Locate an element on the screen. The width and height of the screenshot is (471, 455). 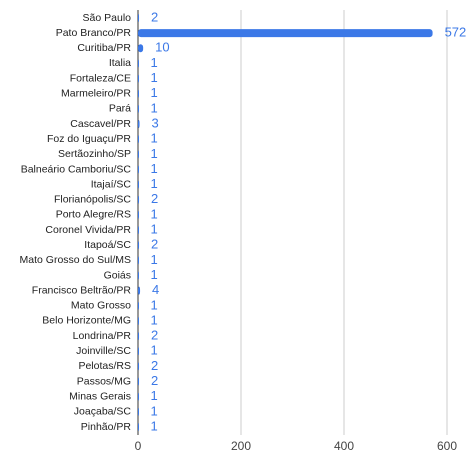
x-tick-label: 600 is located at coordinates (447, 446).